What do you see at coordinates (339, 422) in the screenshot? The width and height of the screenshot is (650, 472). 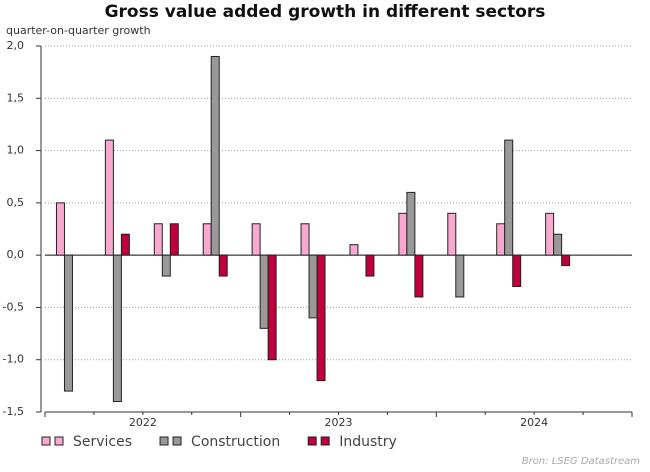 I see `x-year-label: 2023` at bounding box center [339, 422].